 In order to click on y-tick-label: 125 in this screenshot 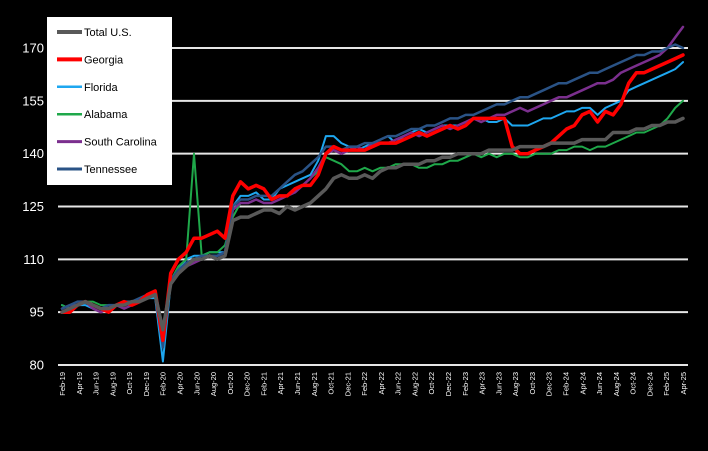, I will do `click(33, 206)`.